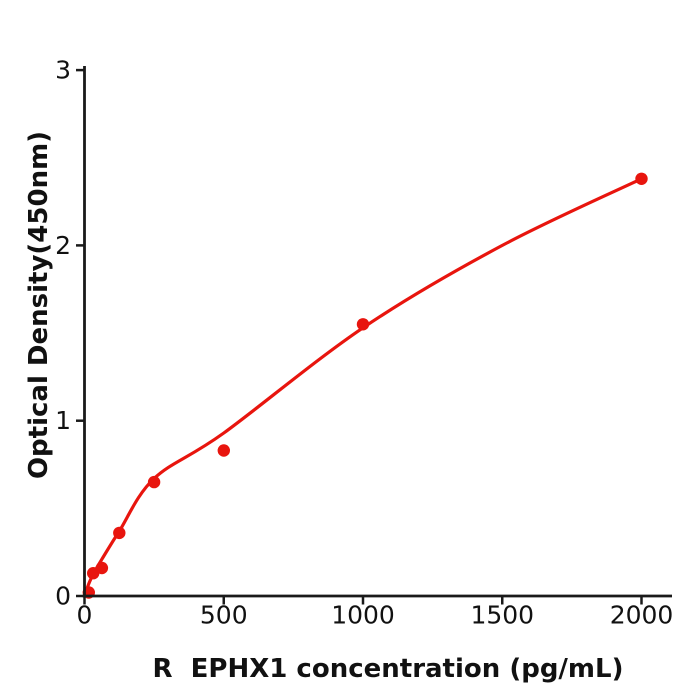  Describe the element at coordinates (85, 615) in the screenshot. I see `x-tick-label: 0` at that location.